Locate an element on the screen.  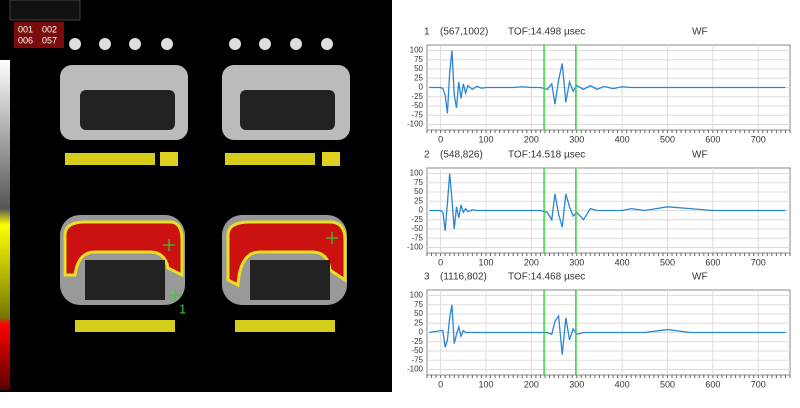
scan-label: 057 is located at coordinates (49, 40).